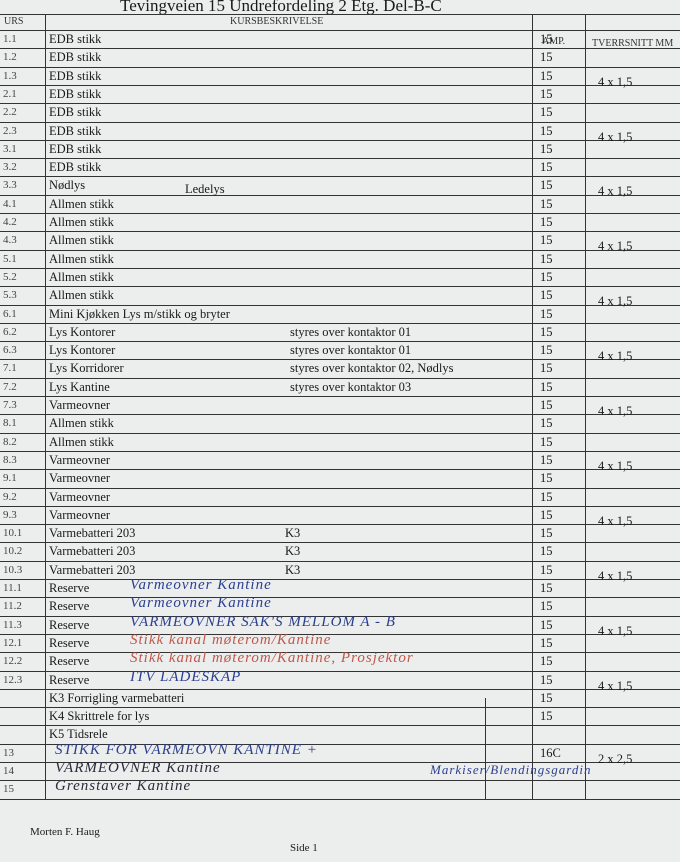 The width and height of the screenshot is (680, 862). What do you see at coordinates (13, 661) in the screenshot?
I see `kurs-number: 12.2` at bounding box center [13, 661].